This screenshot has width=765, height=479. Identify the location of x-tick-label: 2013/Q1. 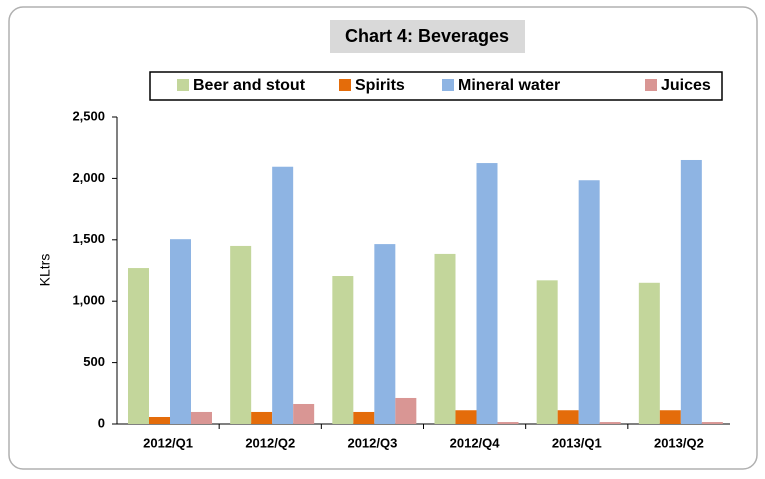
(577, 442).